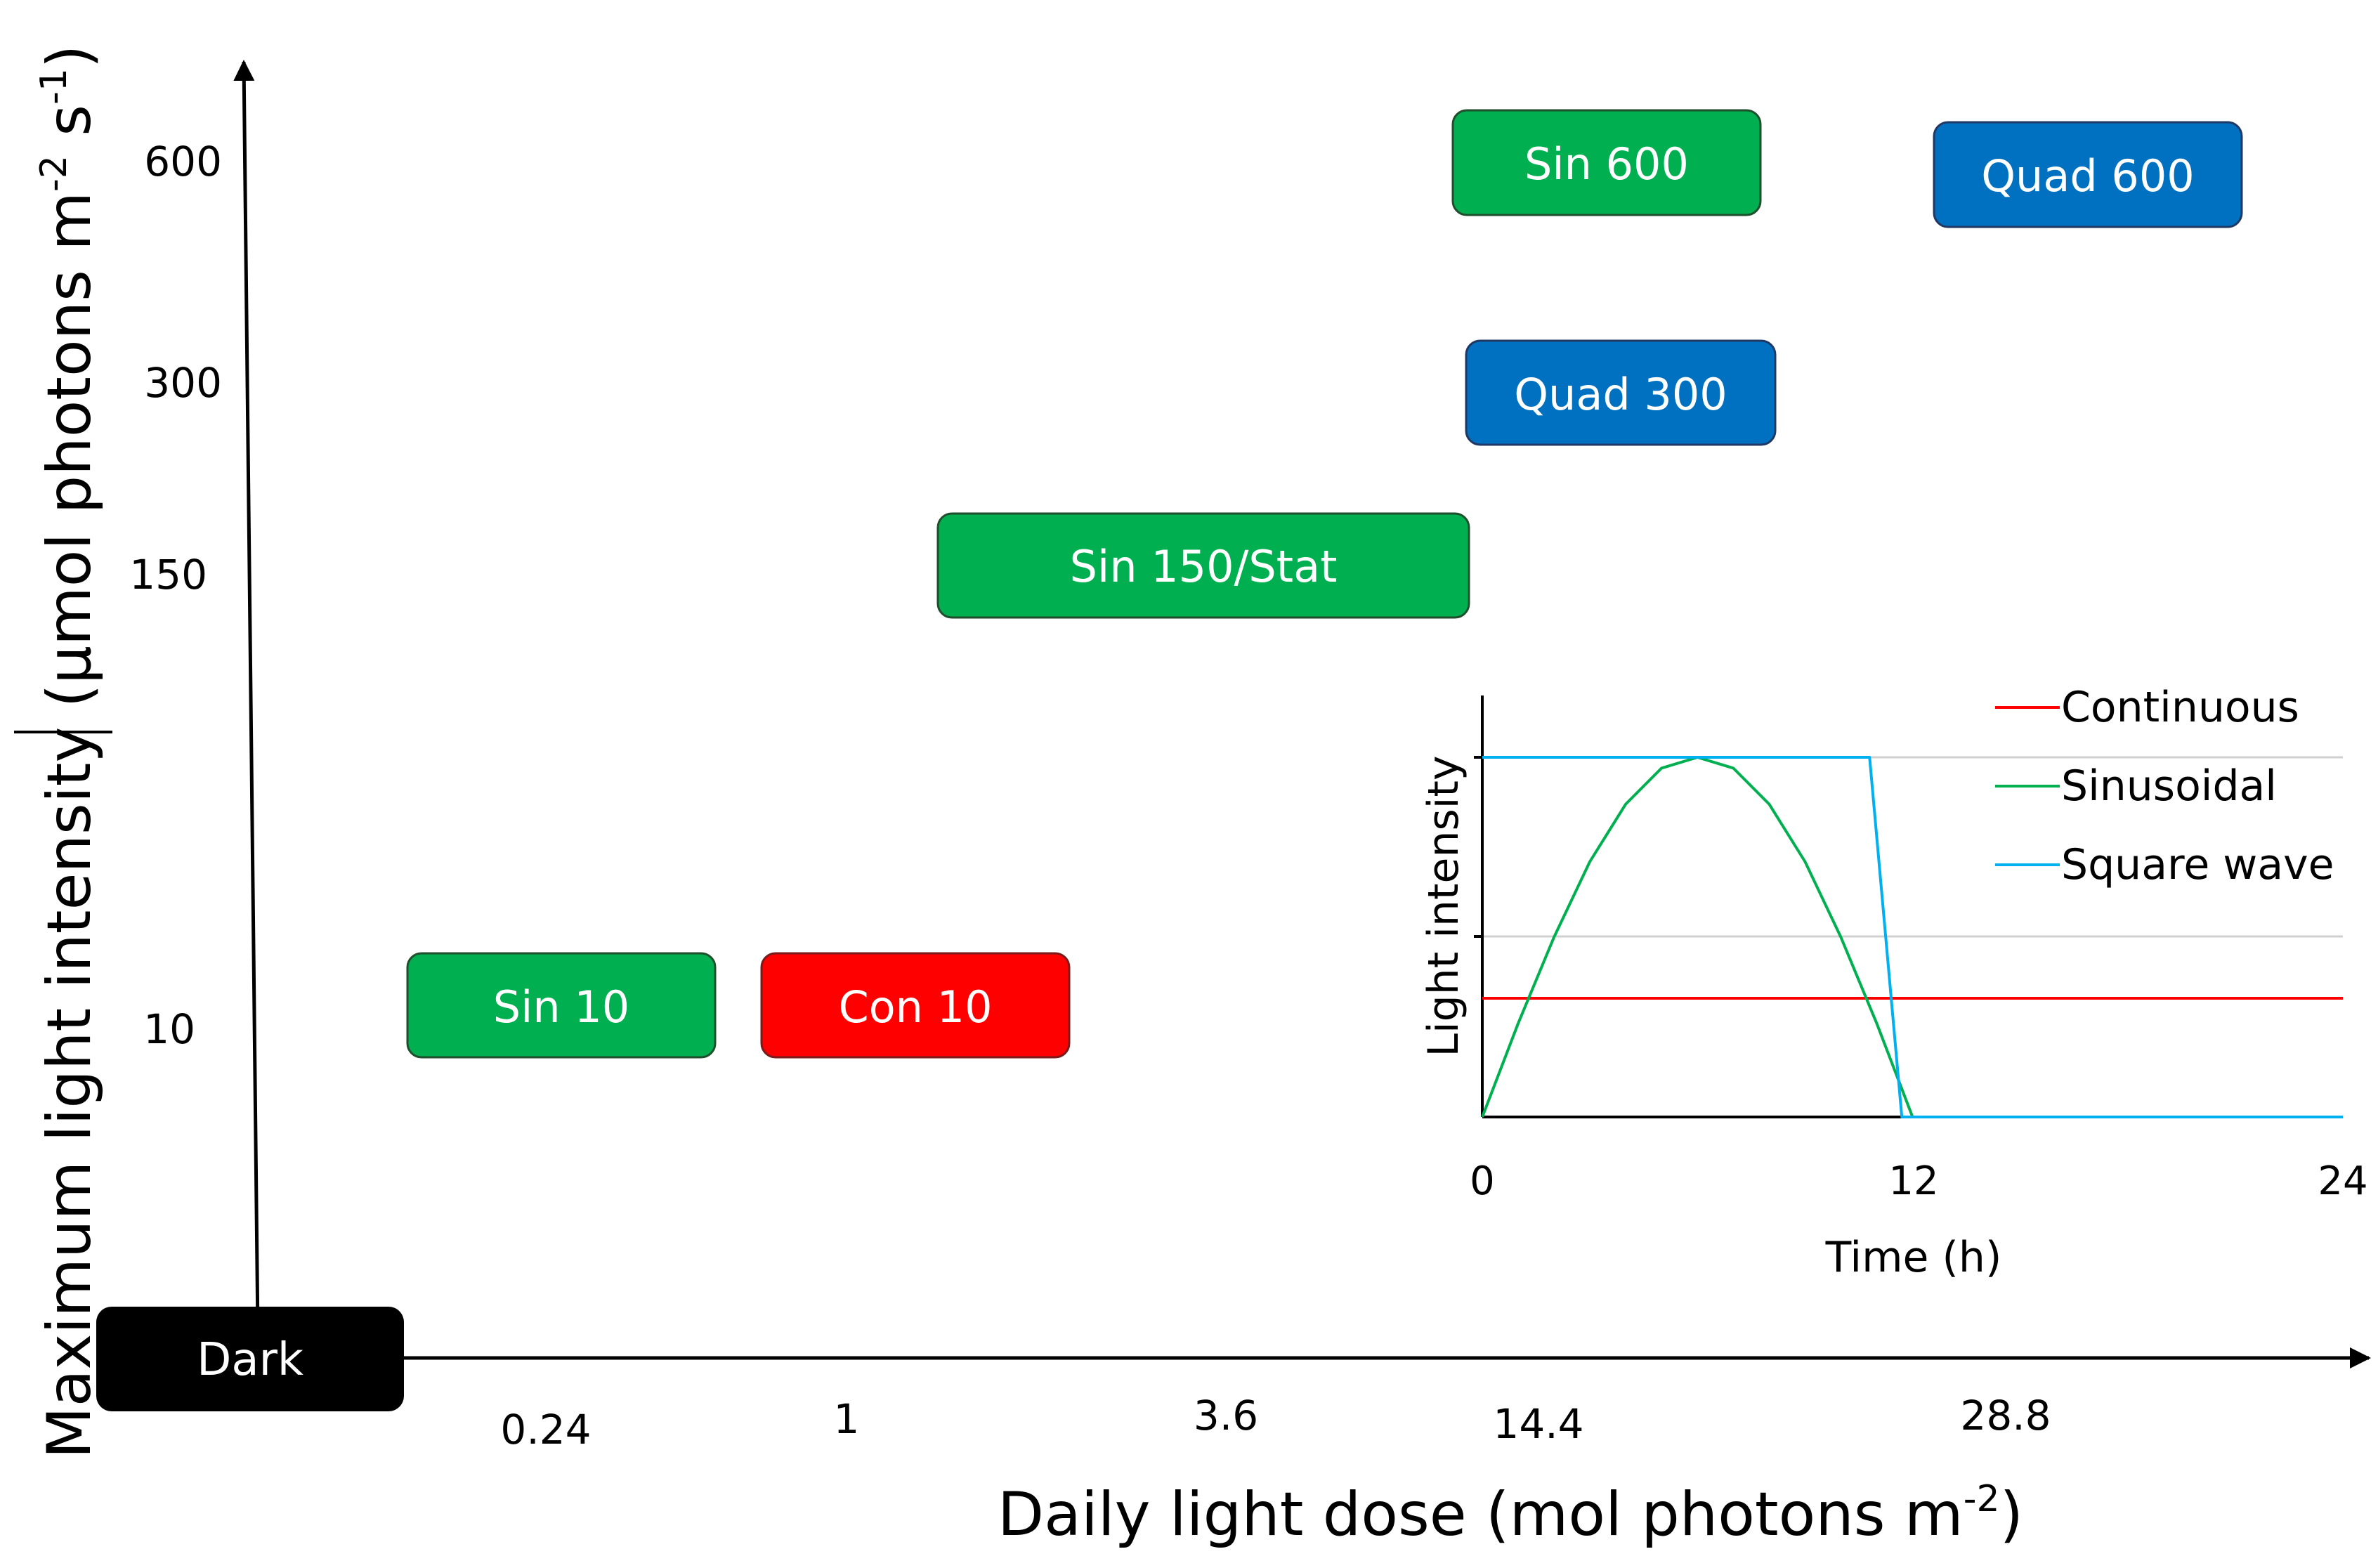 This screenshot has width=2378, height=1568. What do you see at coordinates (2180, 707) in the screenshot?
I see `legend-label: Continuous` at bounding box center [2180, 707].